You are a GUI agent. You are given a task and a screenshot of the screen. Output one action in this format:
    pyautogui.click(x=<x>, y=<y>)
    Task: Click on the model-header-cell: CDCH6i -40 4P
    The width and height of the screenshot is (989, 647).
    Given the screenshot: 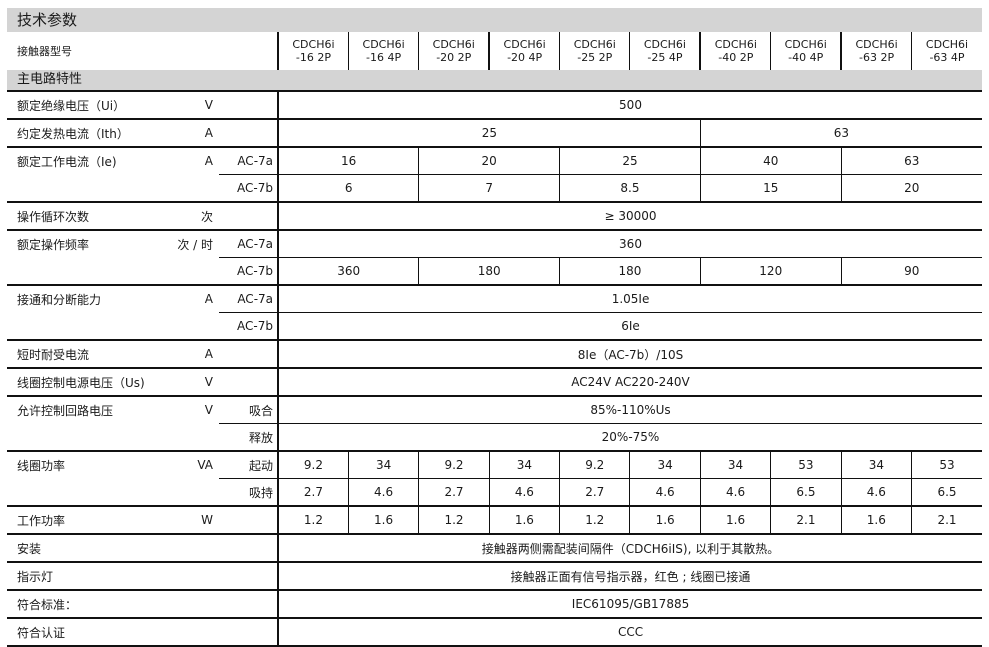 What is the action you would take?
    pyautogui.click(x=806, y=51)
    